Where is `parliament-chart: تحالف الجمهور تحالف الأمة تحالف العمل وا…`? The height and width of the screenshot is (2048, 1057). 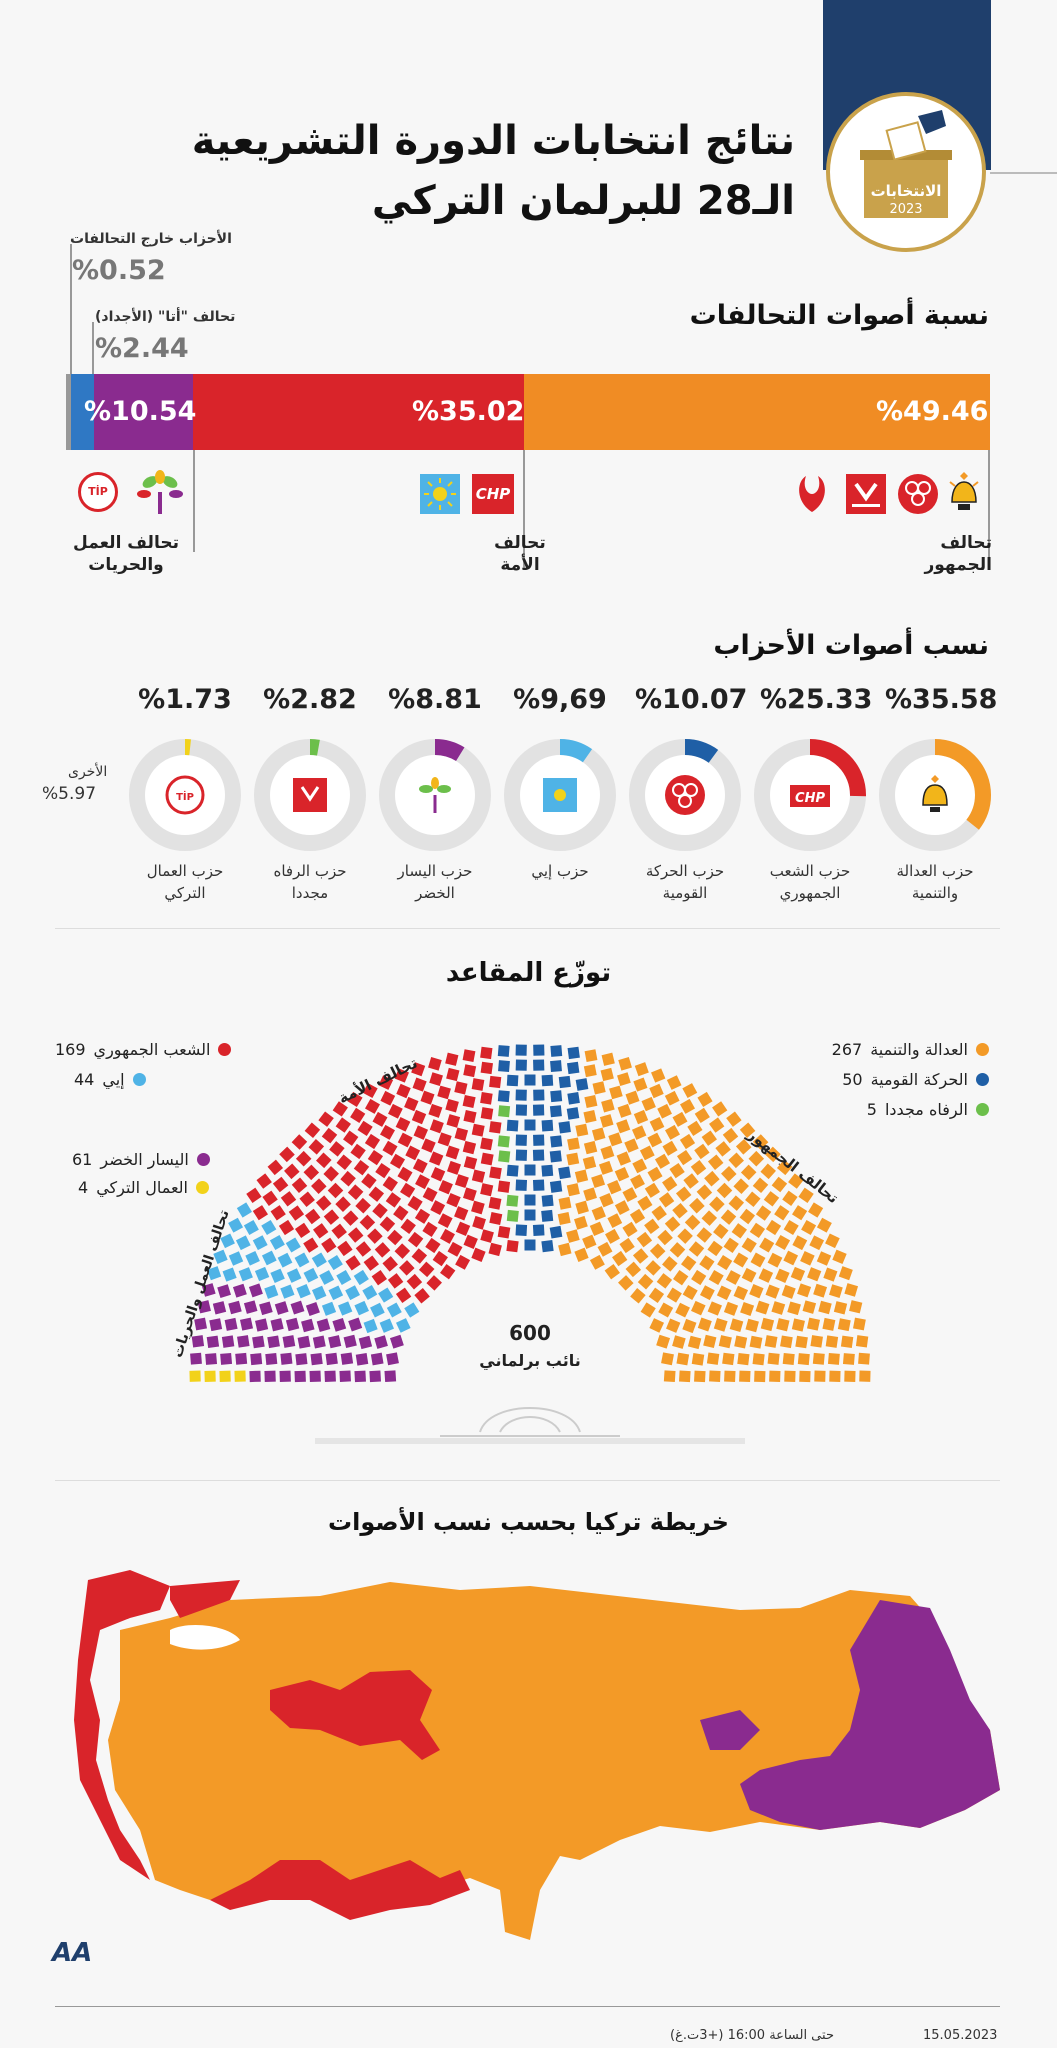
parliament-chart: تحالف الجمهور تحالف الأمة تحالف العمل وا… is located at coordinates (520, 1244).